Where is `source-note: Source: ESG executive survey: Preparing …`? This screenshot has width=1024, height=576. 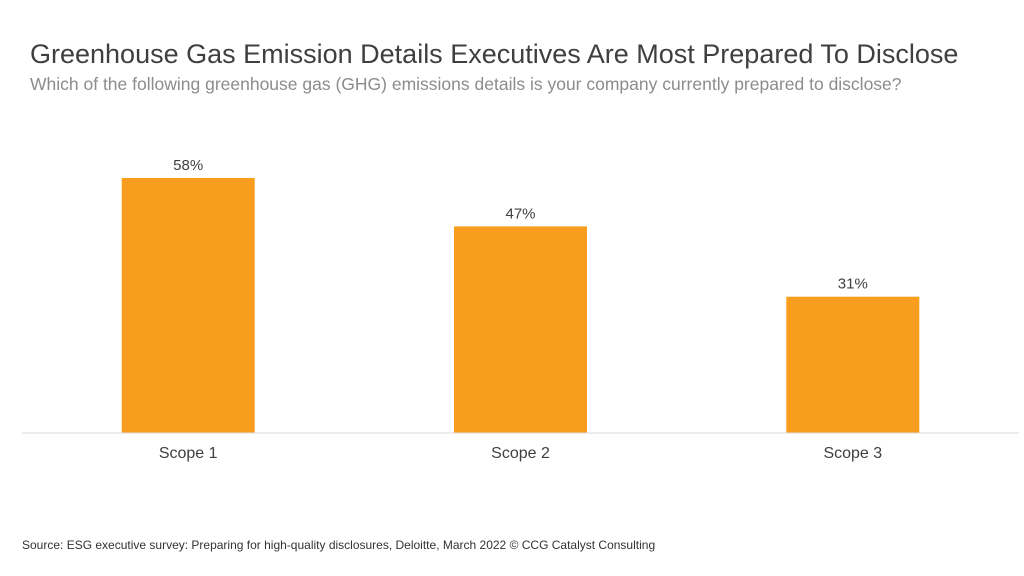
source-note: Source: ESG executive survey: Preparing … is located at coordinates (339, 545).